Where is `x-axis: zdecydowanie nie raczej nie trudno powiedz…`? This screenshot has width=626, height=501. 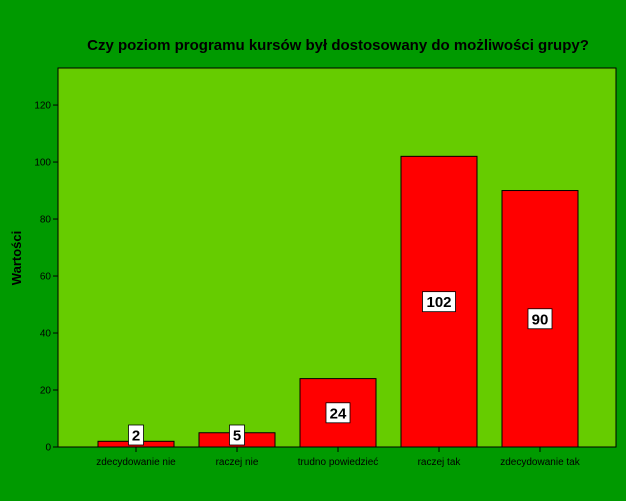
x-axis: zdecydowanie nie raczej nie trudno powiedz… is located at coordinates (338, 457).